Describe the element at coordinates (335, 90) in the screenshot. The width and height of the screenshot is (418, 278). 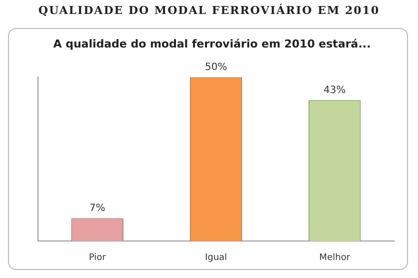
I see `data-label: 43%` at that location.